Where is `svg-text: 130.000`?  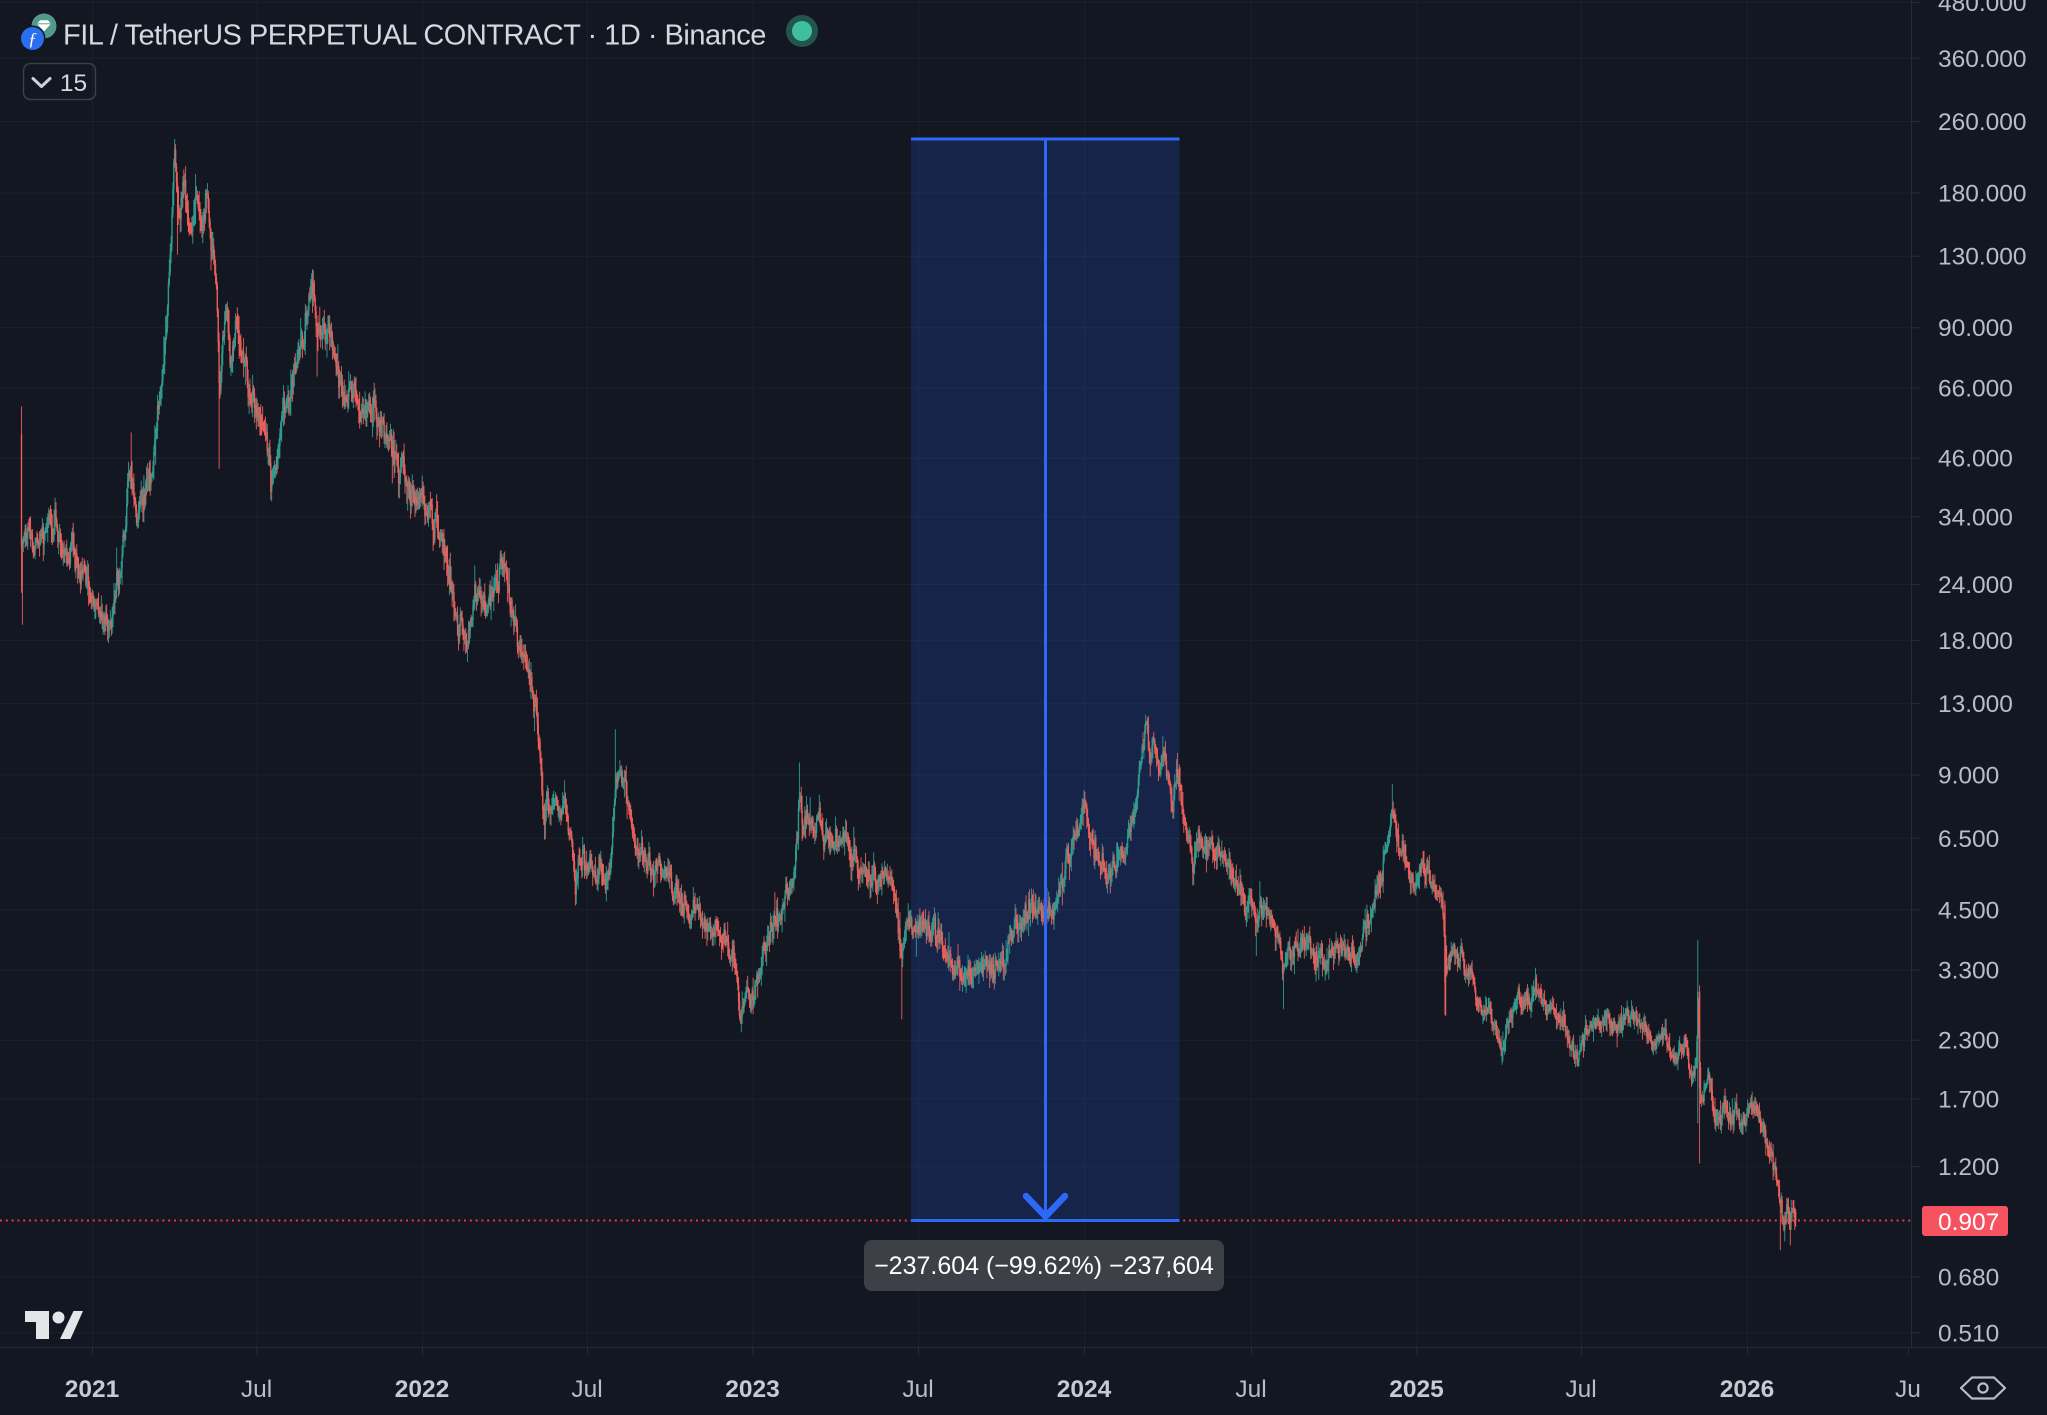 svg-text: 130.000 is located at coordinates (1982, 257).